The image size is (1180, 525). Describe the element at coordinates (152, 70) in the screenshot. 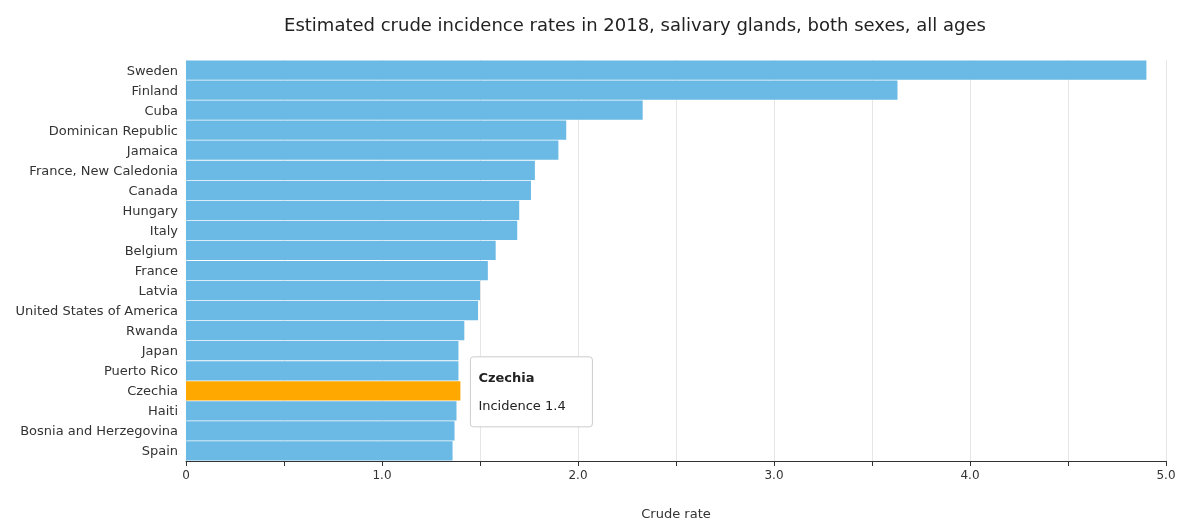

I see `y-tick-label: Sweden` at that location.